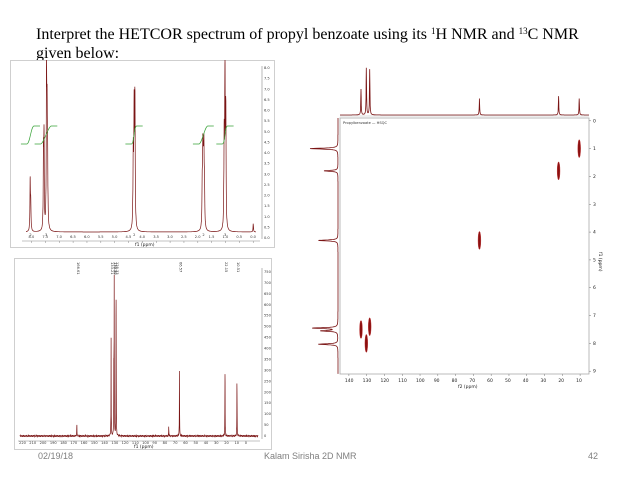  Describe the element at coordinates (129, 237) in the screenshot. I see `h1-x-tick-label: 4.5` at that location.